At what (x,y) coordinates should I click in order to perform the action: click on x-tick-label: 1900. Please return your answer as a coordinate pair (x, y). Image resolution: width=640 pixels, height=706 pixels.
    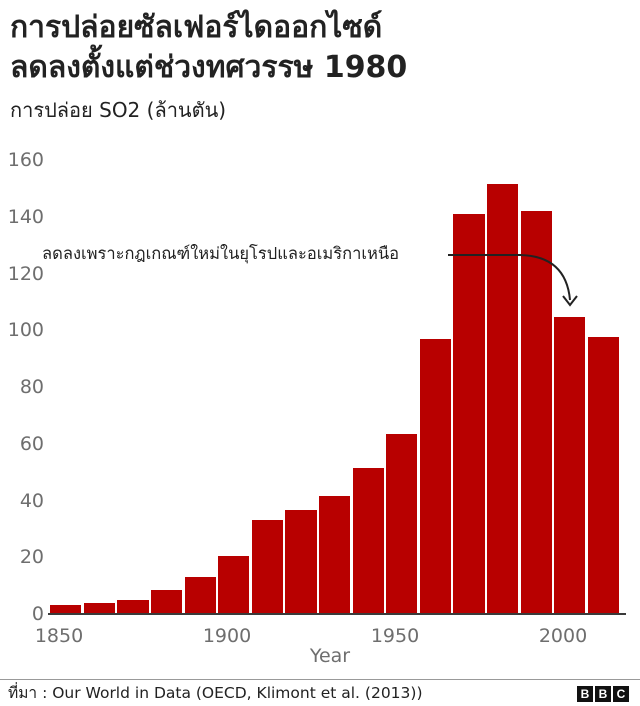
    Looking at the image, I should click on (227, 636).